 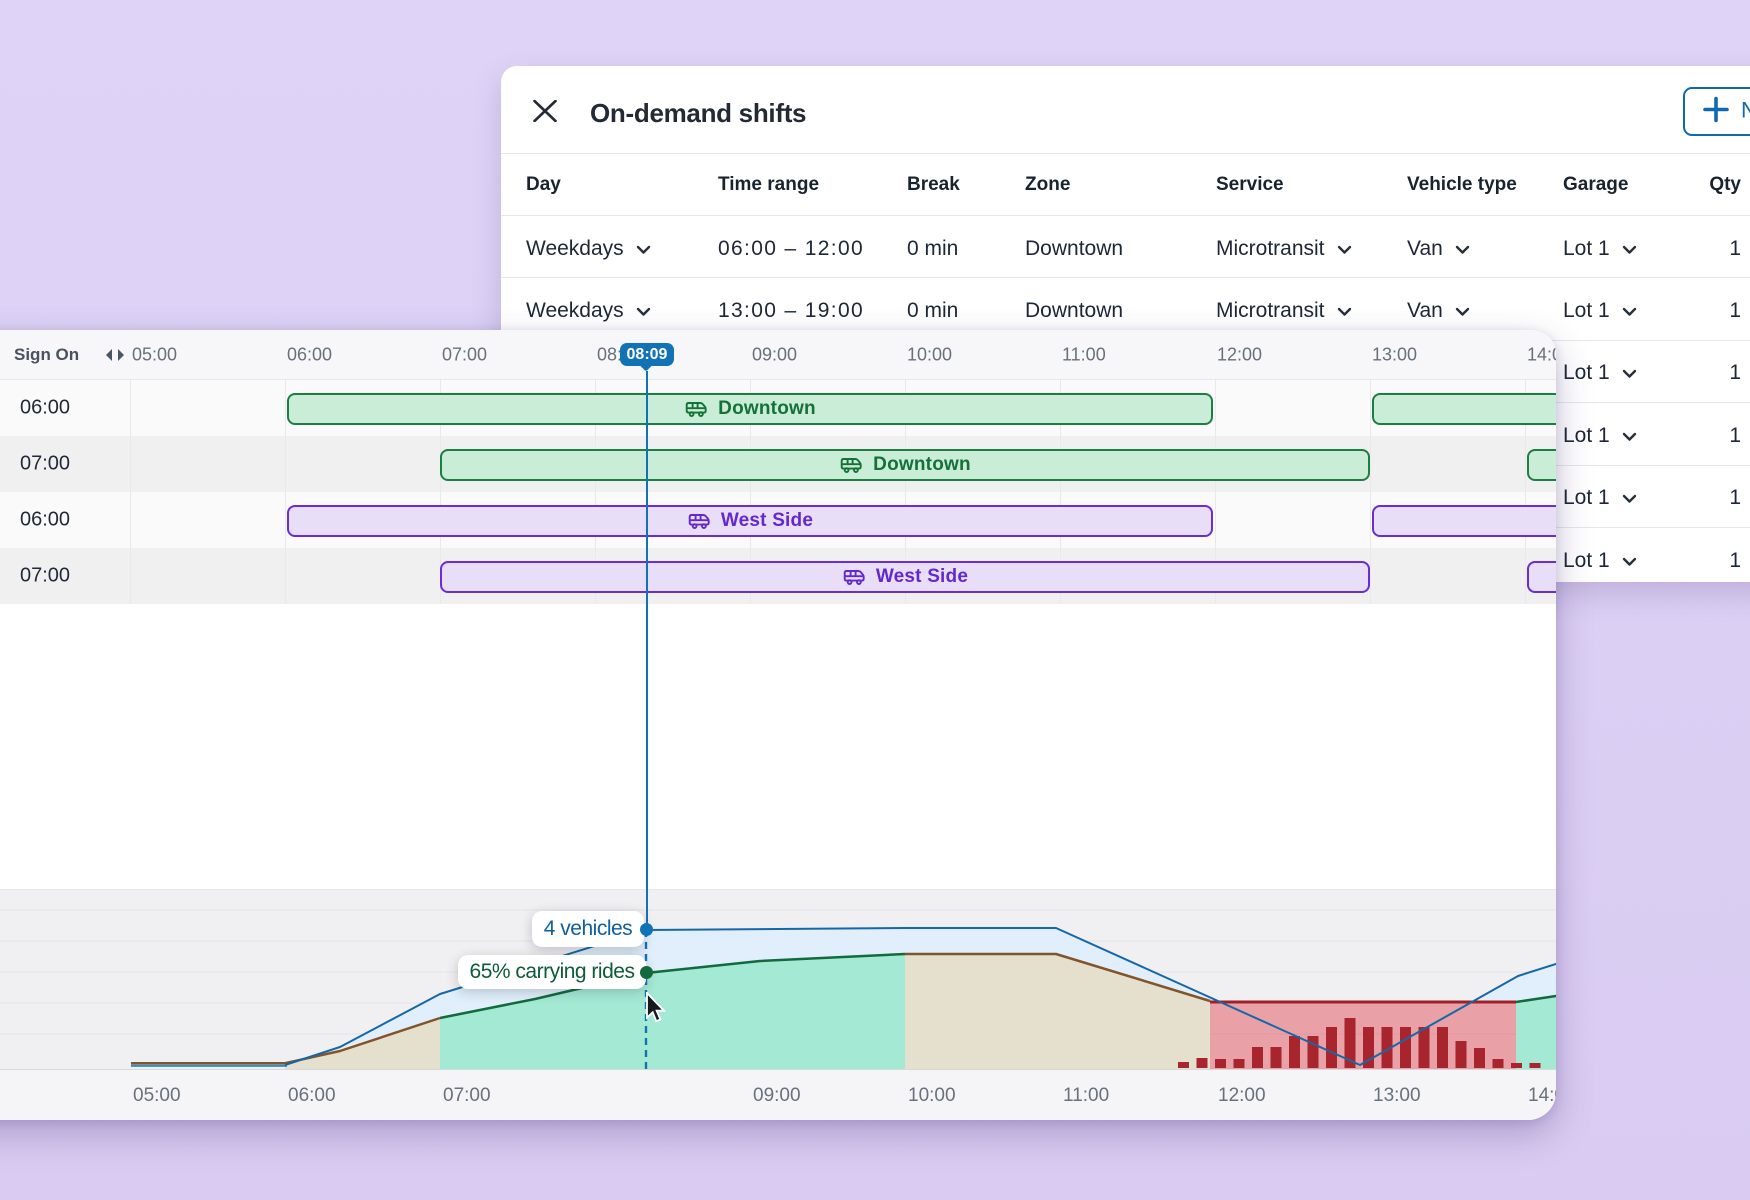 I want to click on svg-text: New, so click(x=1745, y=110).